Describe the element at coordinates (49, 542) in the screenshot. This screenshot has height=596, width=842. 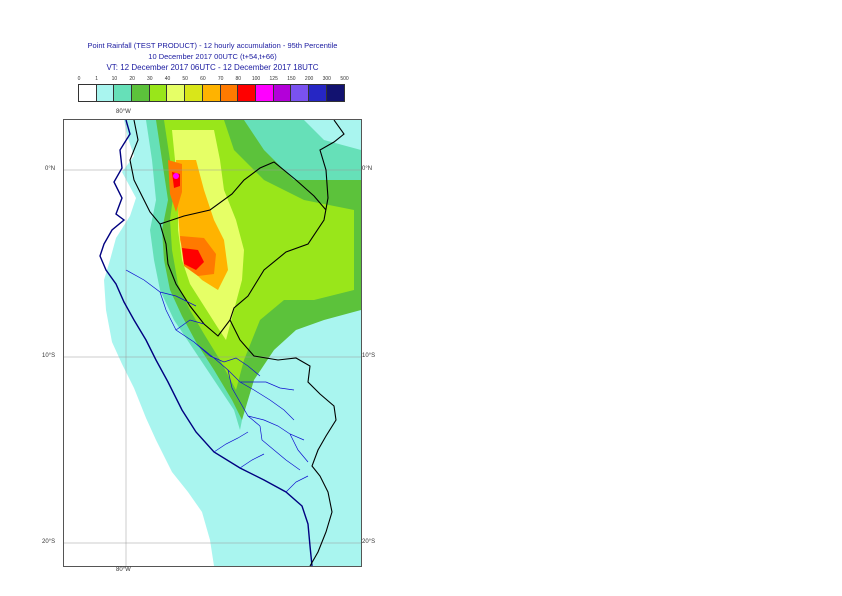
I see `lat-label-20s-left: 20°S` at that location.